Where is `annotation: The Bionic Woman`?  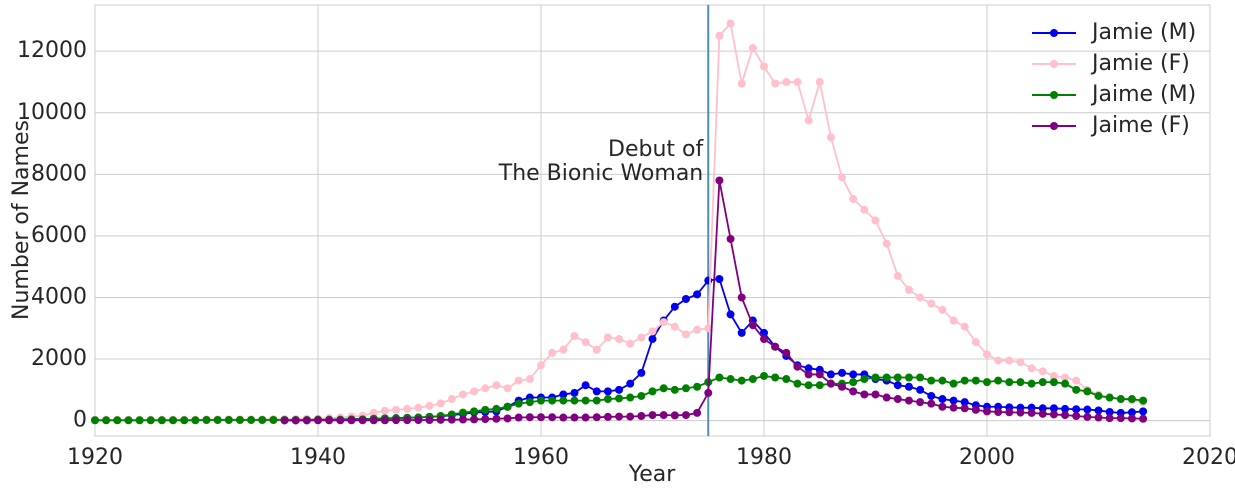
annotation: The Bionic Woman is located at coordinates (601, 173).